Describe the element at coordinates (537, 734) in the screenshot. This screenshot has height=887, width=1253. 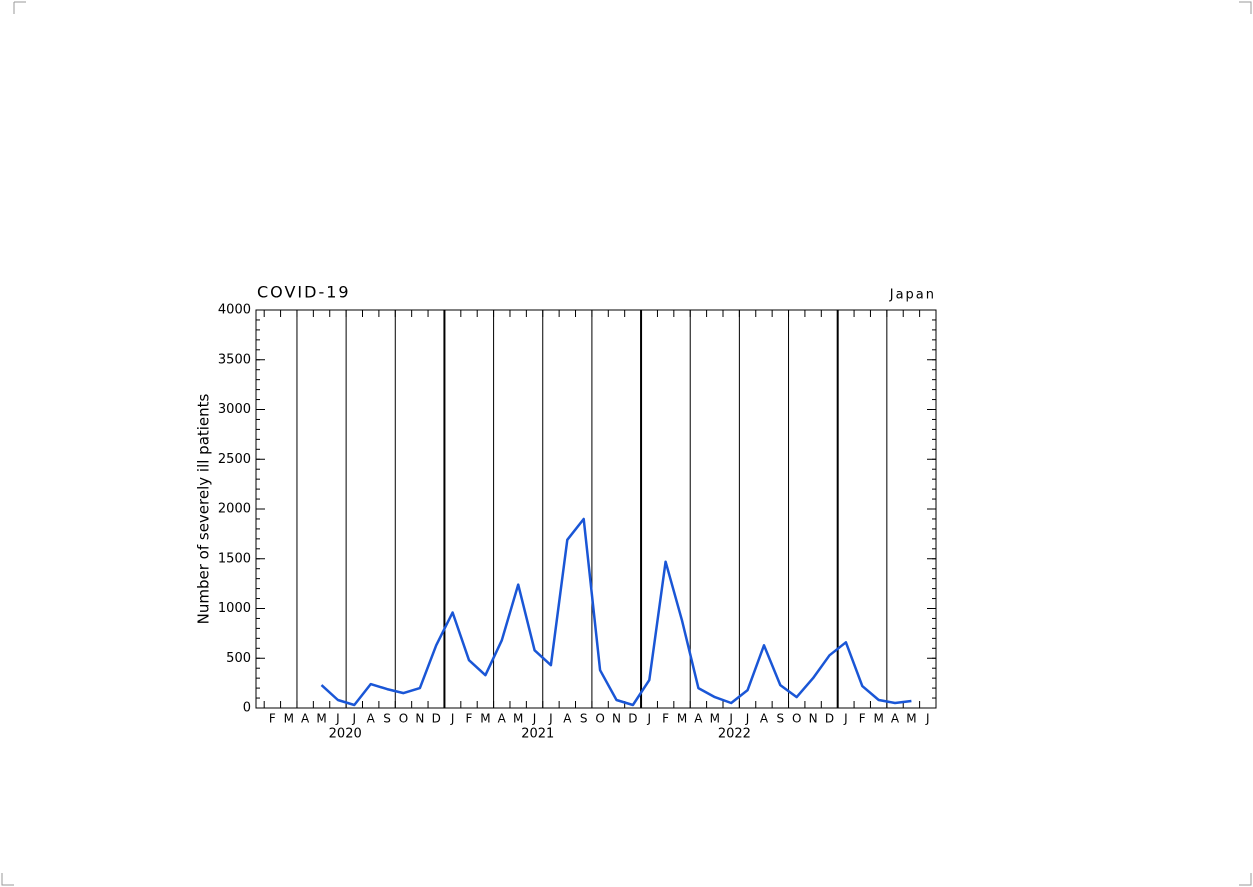
I see `year-label: 2021` at that location.